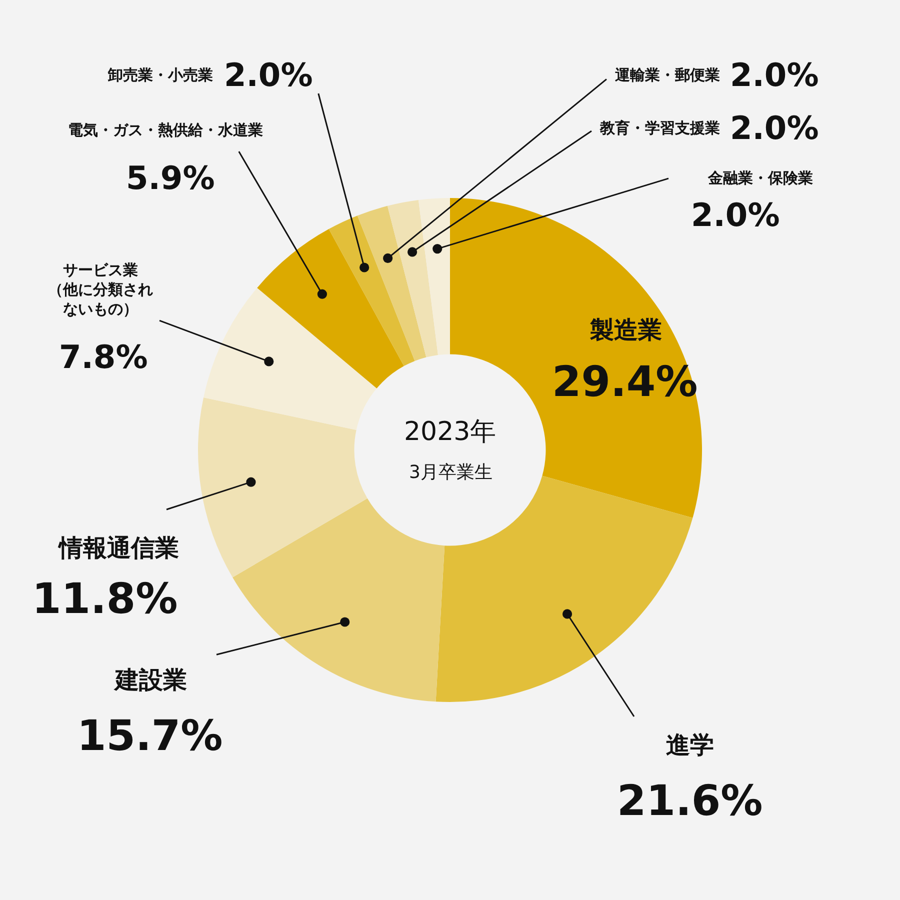 The image size is (900, 900). What do you see at coordinates (165, 130) in the screenshot?
I see `slice-label: 電気・ガス・熱供給・水道業` at bounding box center [165, 130].